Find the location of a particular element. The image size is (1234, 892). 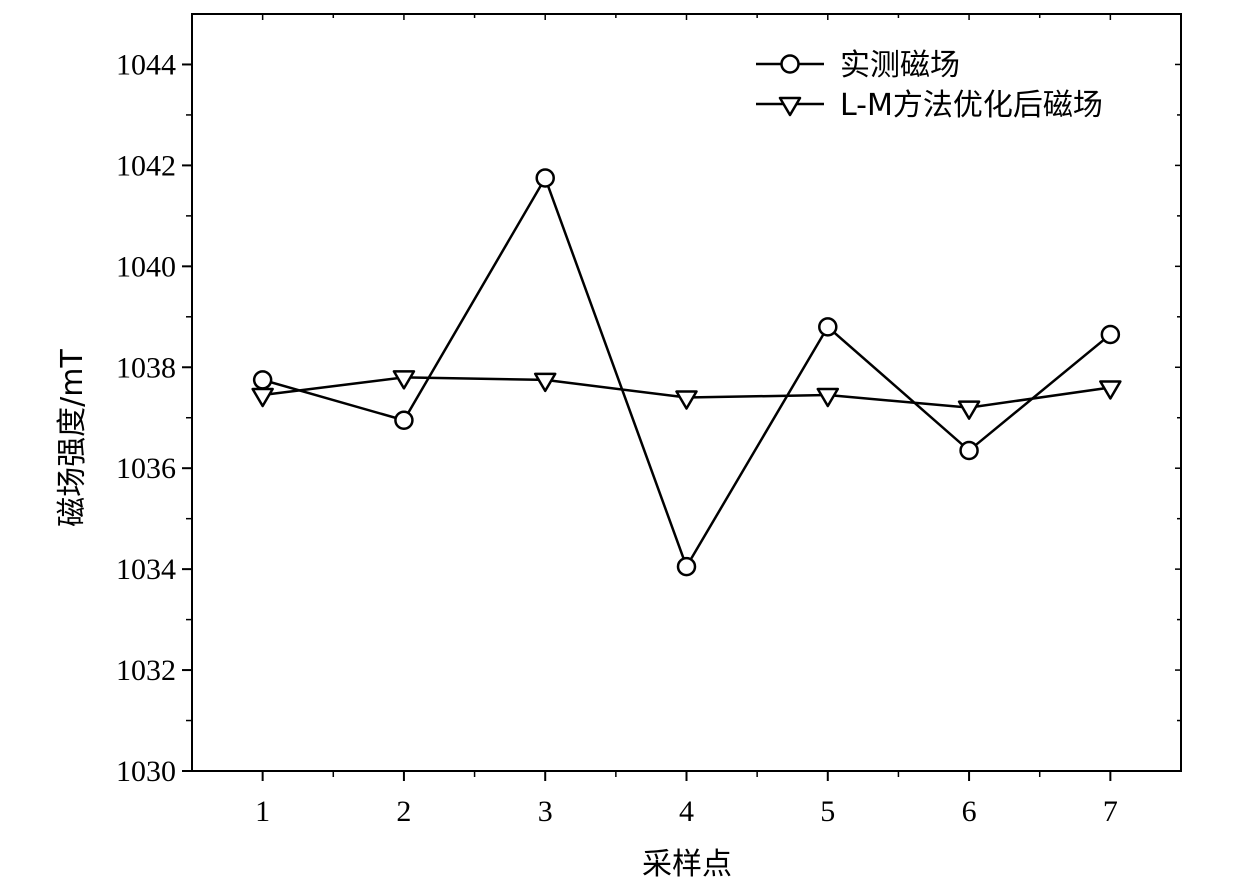

x-tick-label: 6 is located at coordinates (969, 811).